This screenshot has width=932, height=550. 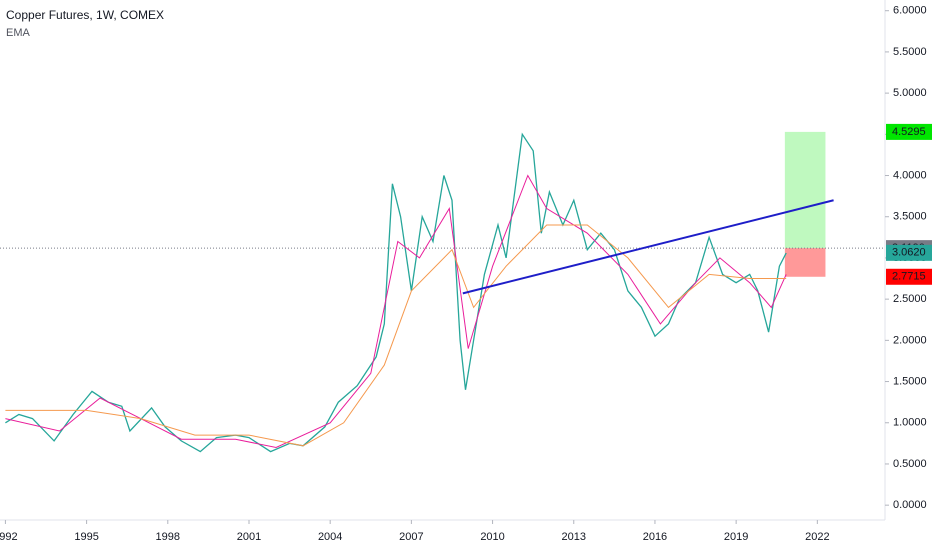 I want to click on x-tick-label: 2004, so click(x=330, y=537).